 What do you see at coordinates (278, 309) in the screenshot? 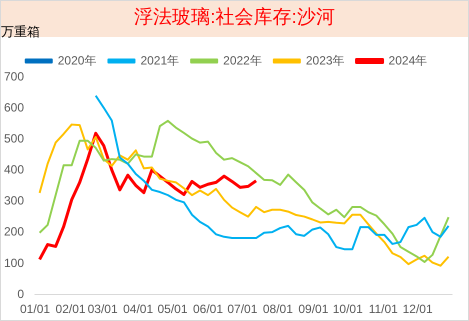
I see `x-tick-label: 08/01` at bounding box center [278, 309].